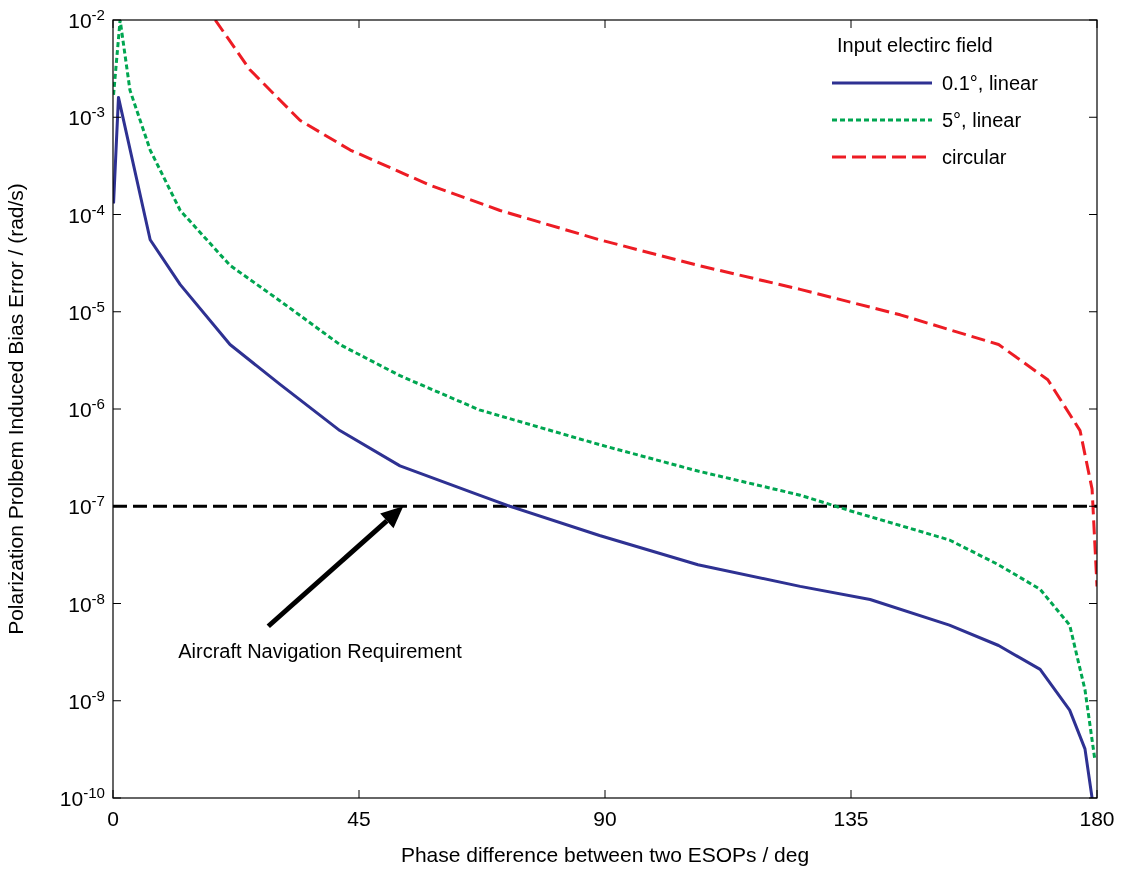 The width and height of the screenshot is (1126, 876). Describe the element at coordinates (851, 818) in the screenshot. I see `x-tick-label: 135` at that location.